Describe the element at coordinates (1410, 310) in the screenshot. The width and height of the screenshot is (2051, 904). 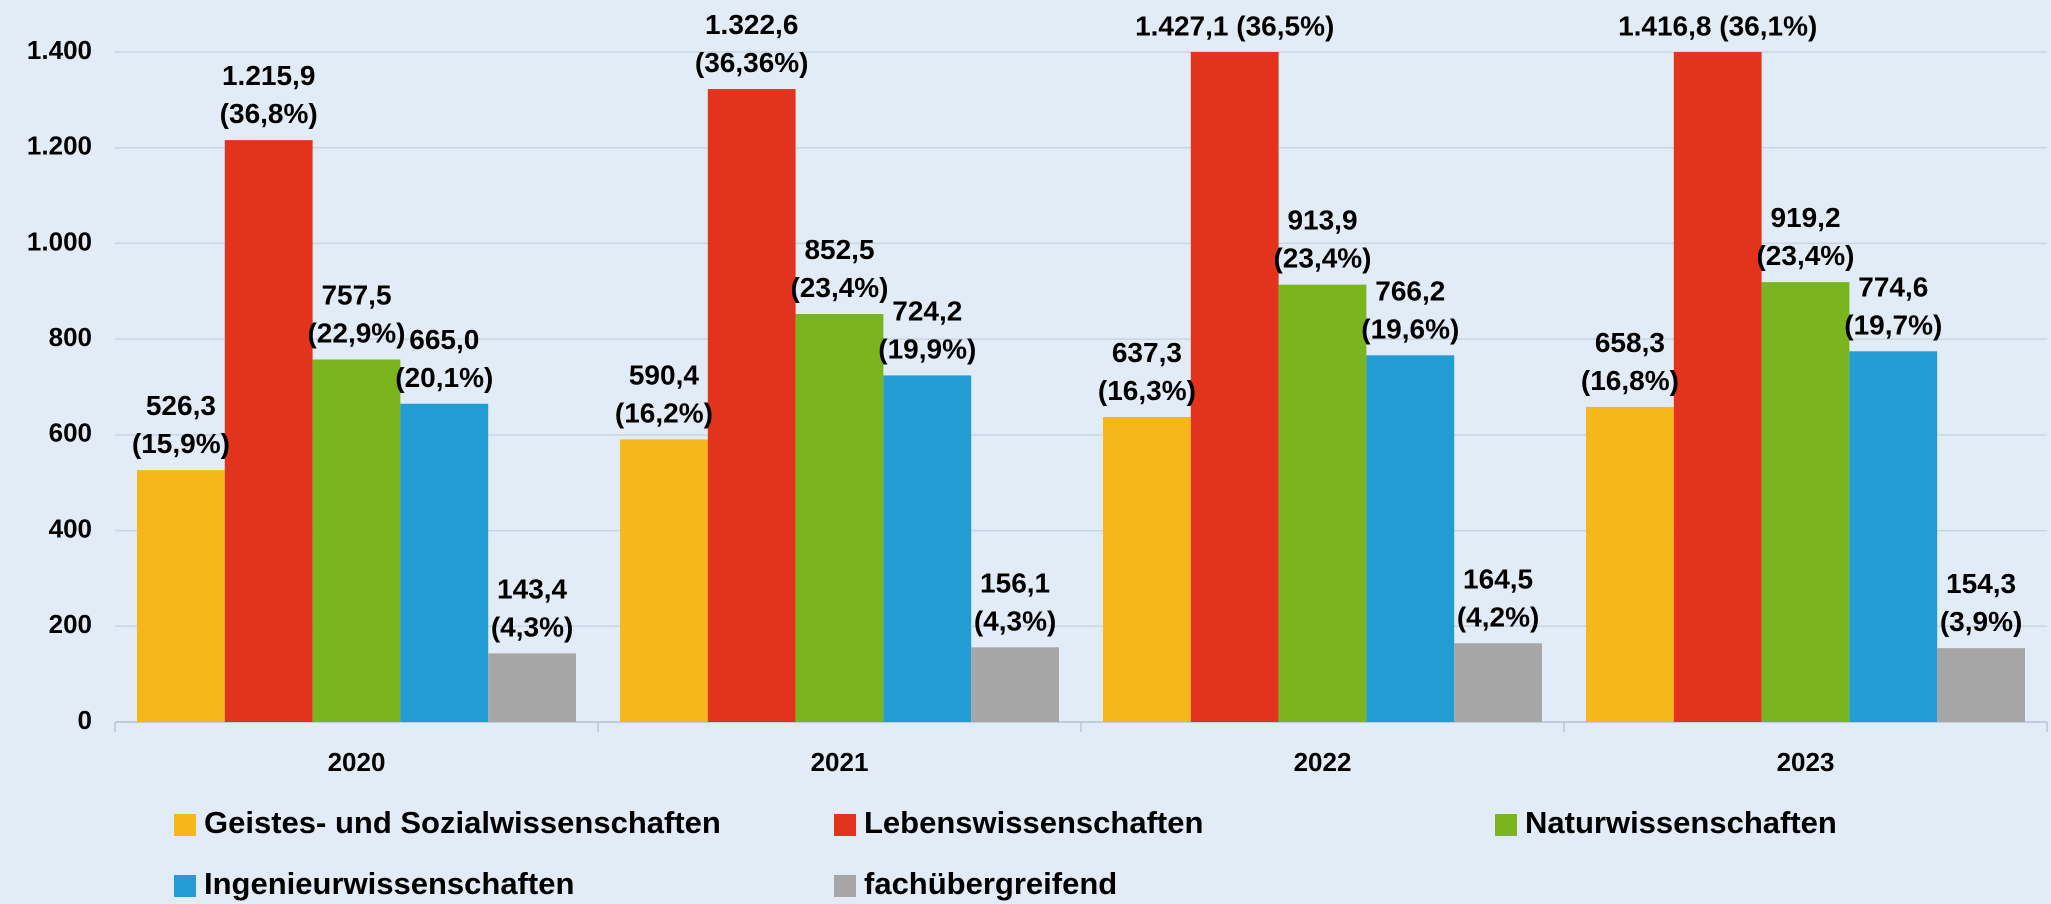
I see `value-label: 766,2 (19,6%)` at that location.